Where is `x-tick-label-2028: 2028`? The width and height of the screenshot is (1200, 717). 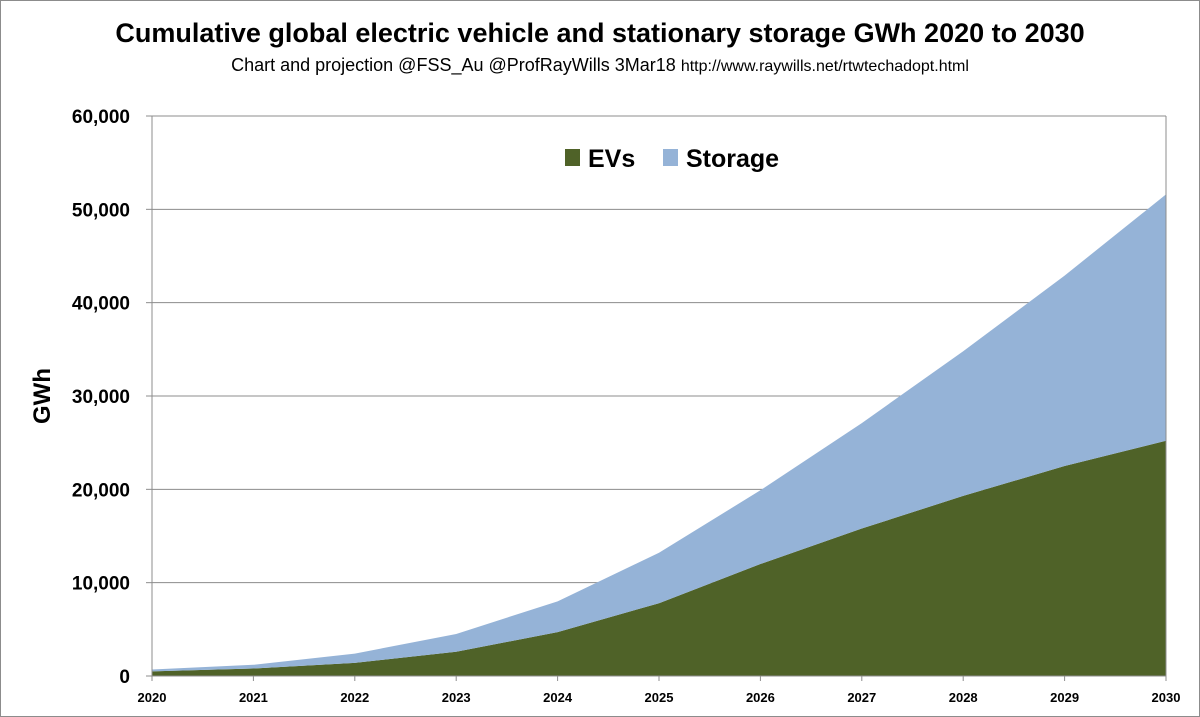
x-tick-label-2028: 2028 is located at coordinates (963, 697).